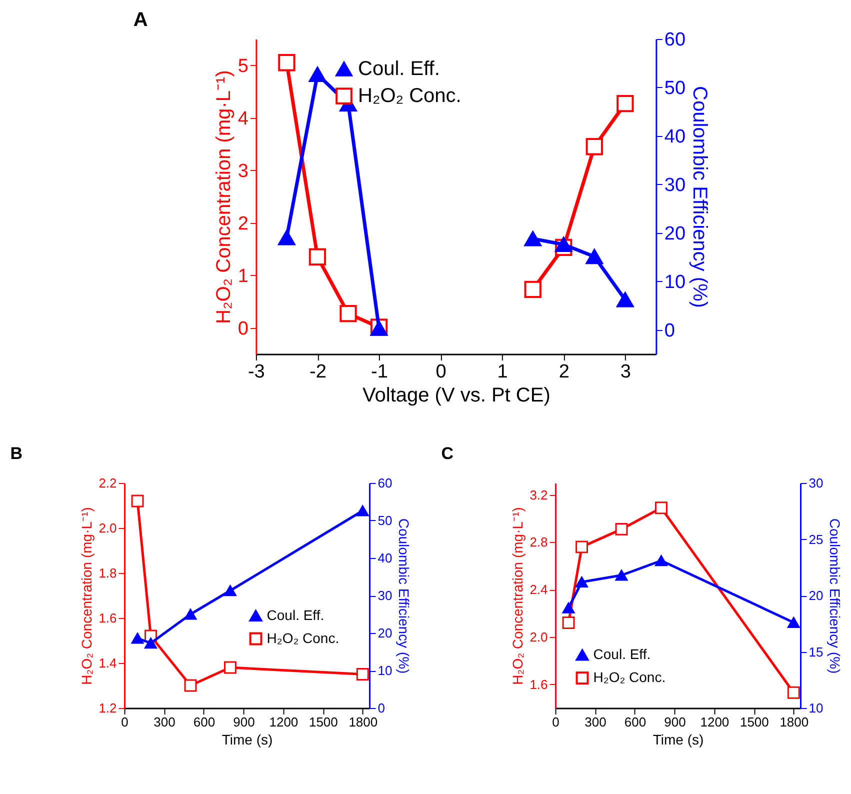 The image size is (851, 794). What do you see at coordinates (256, 372) in the screenshot?
I see `x-tick-label: -3` at bounding box center [256, 372].